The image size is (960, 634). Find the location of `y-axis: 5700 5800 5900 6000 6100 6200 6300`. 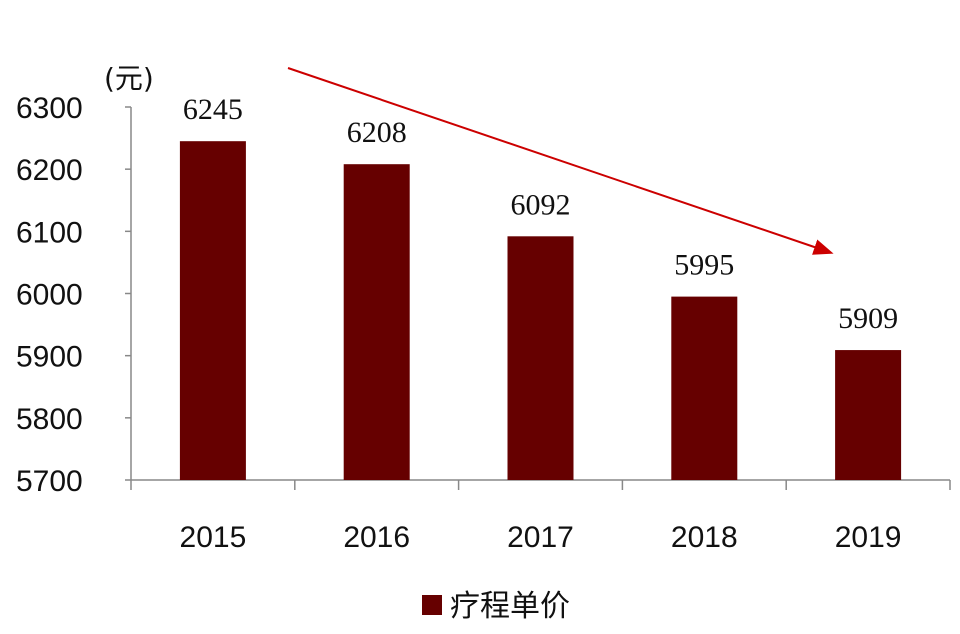

y-axis: 5700 5800 5900 6000 6100 6200 6300 is located at coordinates (74, 295).